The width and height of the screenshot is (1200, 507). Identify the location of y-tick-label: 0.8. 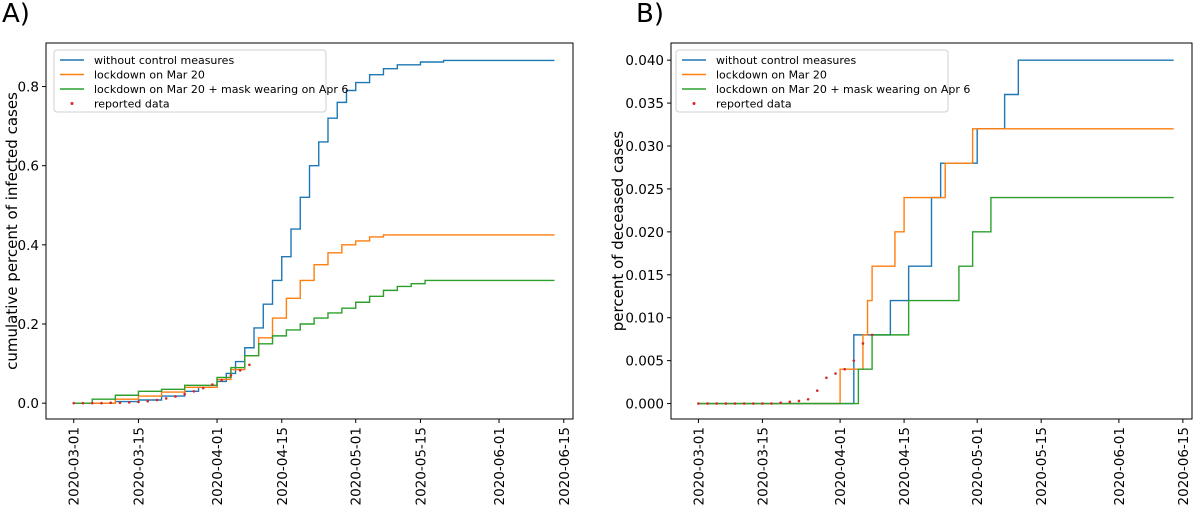
(28, 88).